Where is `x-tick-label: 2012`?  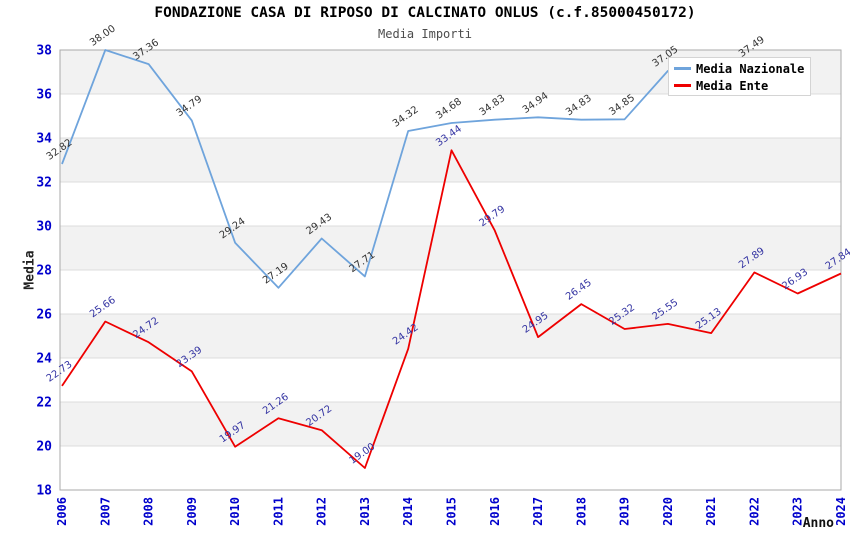 x-tick-label: 2012 is located at coordinates (322, 511).